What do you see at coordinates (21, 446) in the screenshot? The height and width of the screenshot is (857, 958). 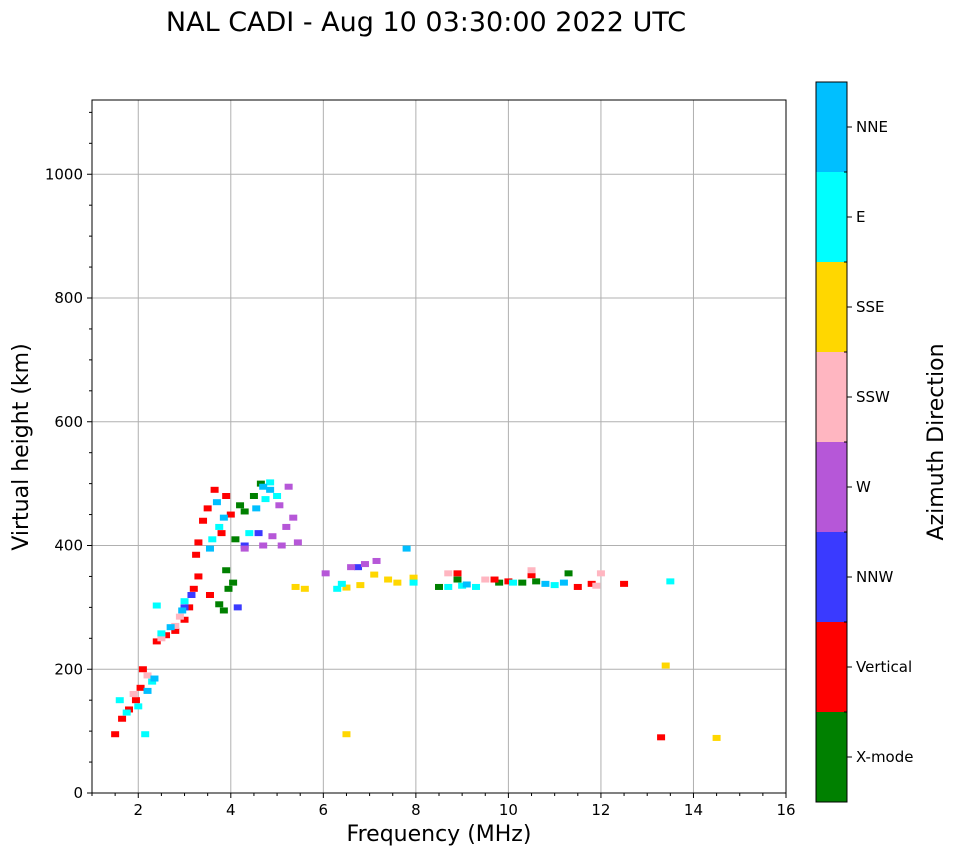 I see `y-axis-title: Virtual height (km)` at bounding box center [21, 446].